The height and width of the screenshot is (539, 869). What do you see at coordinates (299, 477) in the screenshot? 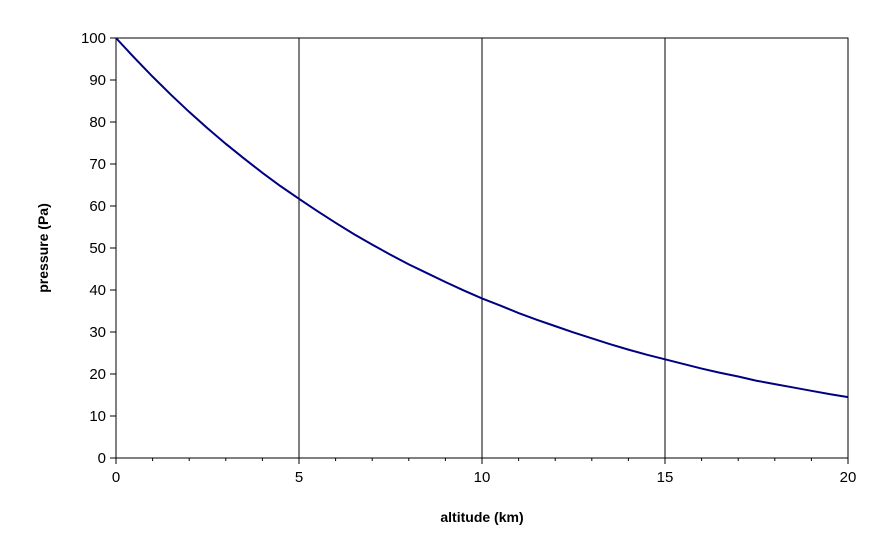
I see `x-tick-label-1: 5` at bounding box center [299, 477].